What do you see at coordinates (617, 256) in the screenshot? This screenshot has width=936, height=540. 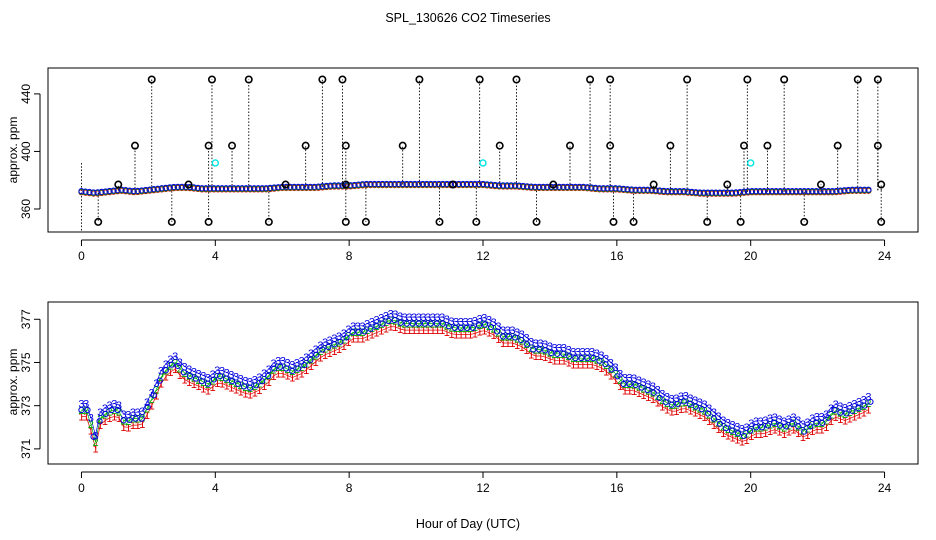 I see `top-x-tick-label: 16` at bounding box center [617, 256].